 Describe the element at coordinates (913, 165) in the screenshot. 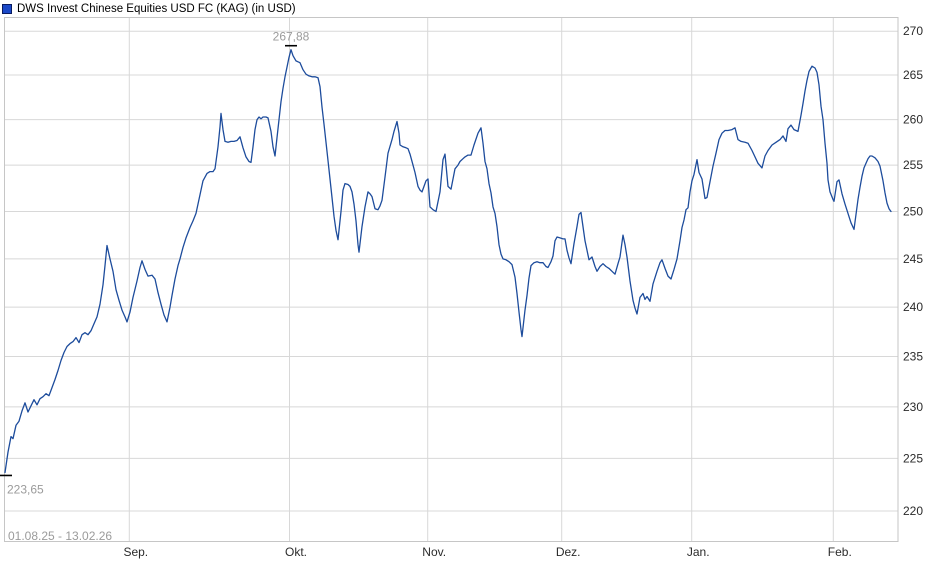

I see `y-tick-label: 255` at that location.